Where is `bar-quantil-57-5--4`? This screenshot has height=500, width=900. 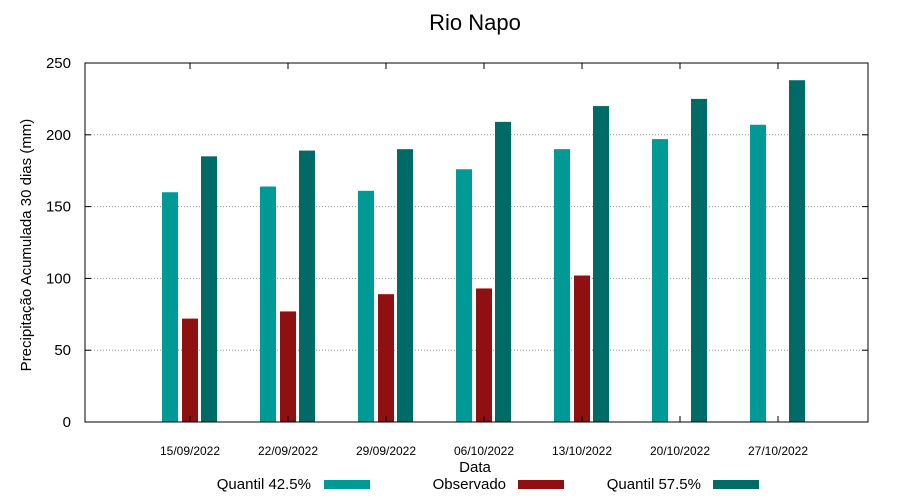 bar-quantil-57-5--4 is located at coordinates (503, 271).